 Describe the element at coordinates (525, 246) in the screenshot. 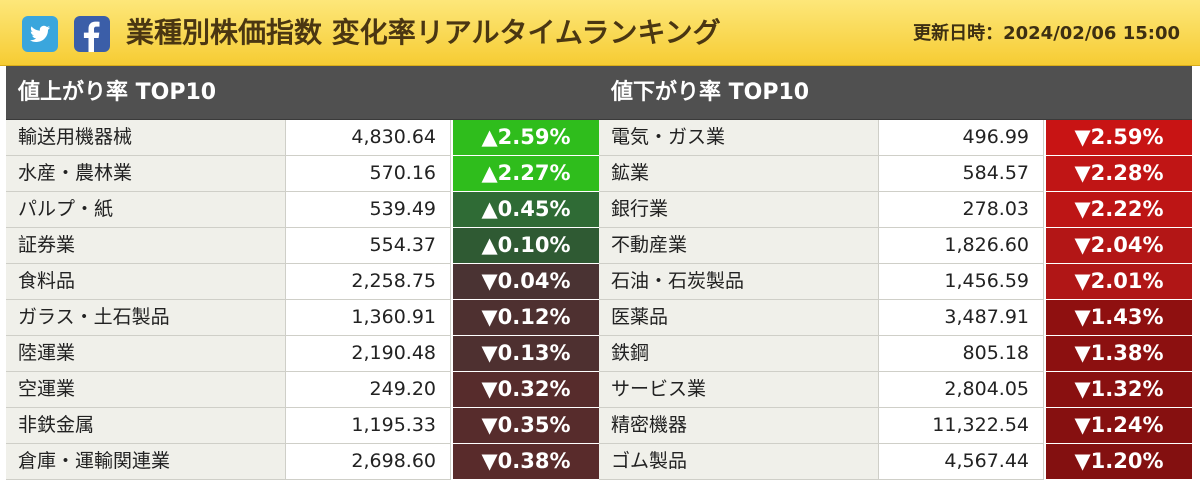

I see `change-rate: ▲0.10%` at that location.